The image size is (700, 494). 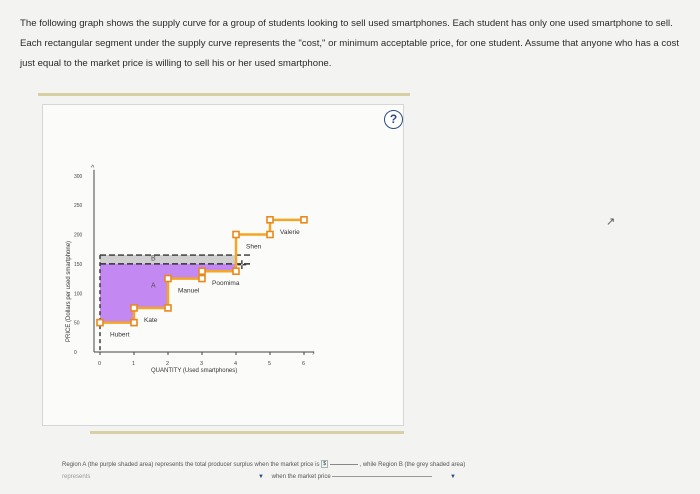 I want to click on drag-handle-shen-start, so click(x=236, y=234).